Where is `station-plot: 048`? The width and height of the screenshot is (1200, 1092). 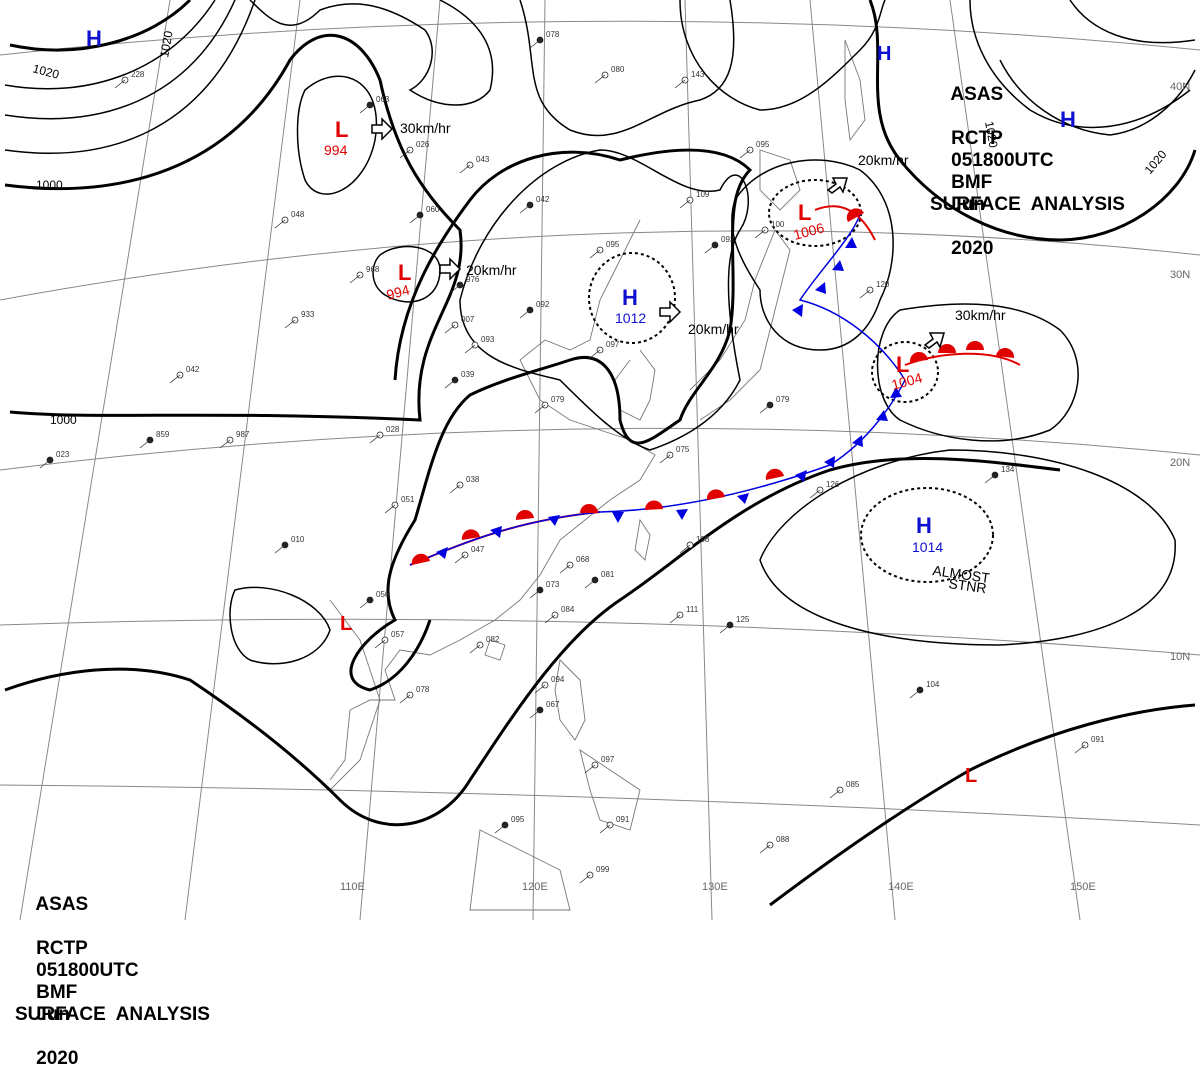
station-plot: 048 is located at coordinates (289, 219).